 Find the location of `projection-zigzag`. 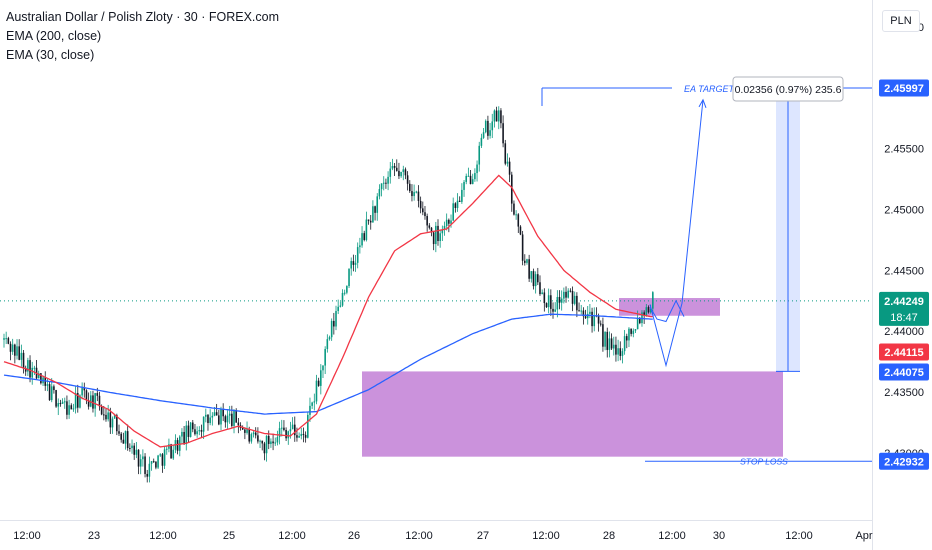

projection-zigzag is located at coordinates (667, 311).